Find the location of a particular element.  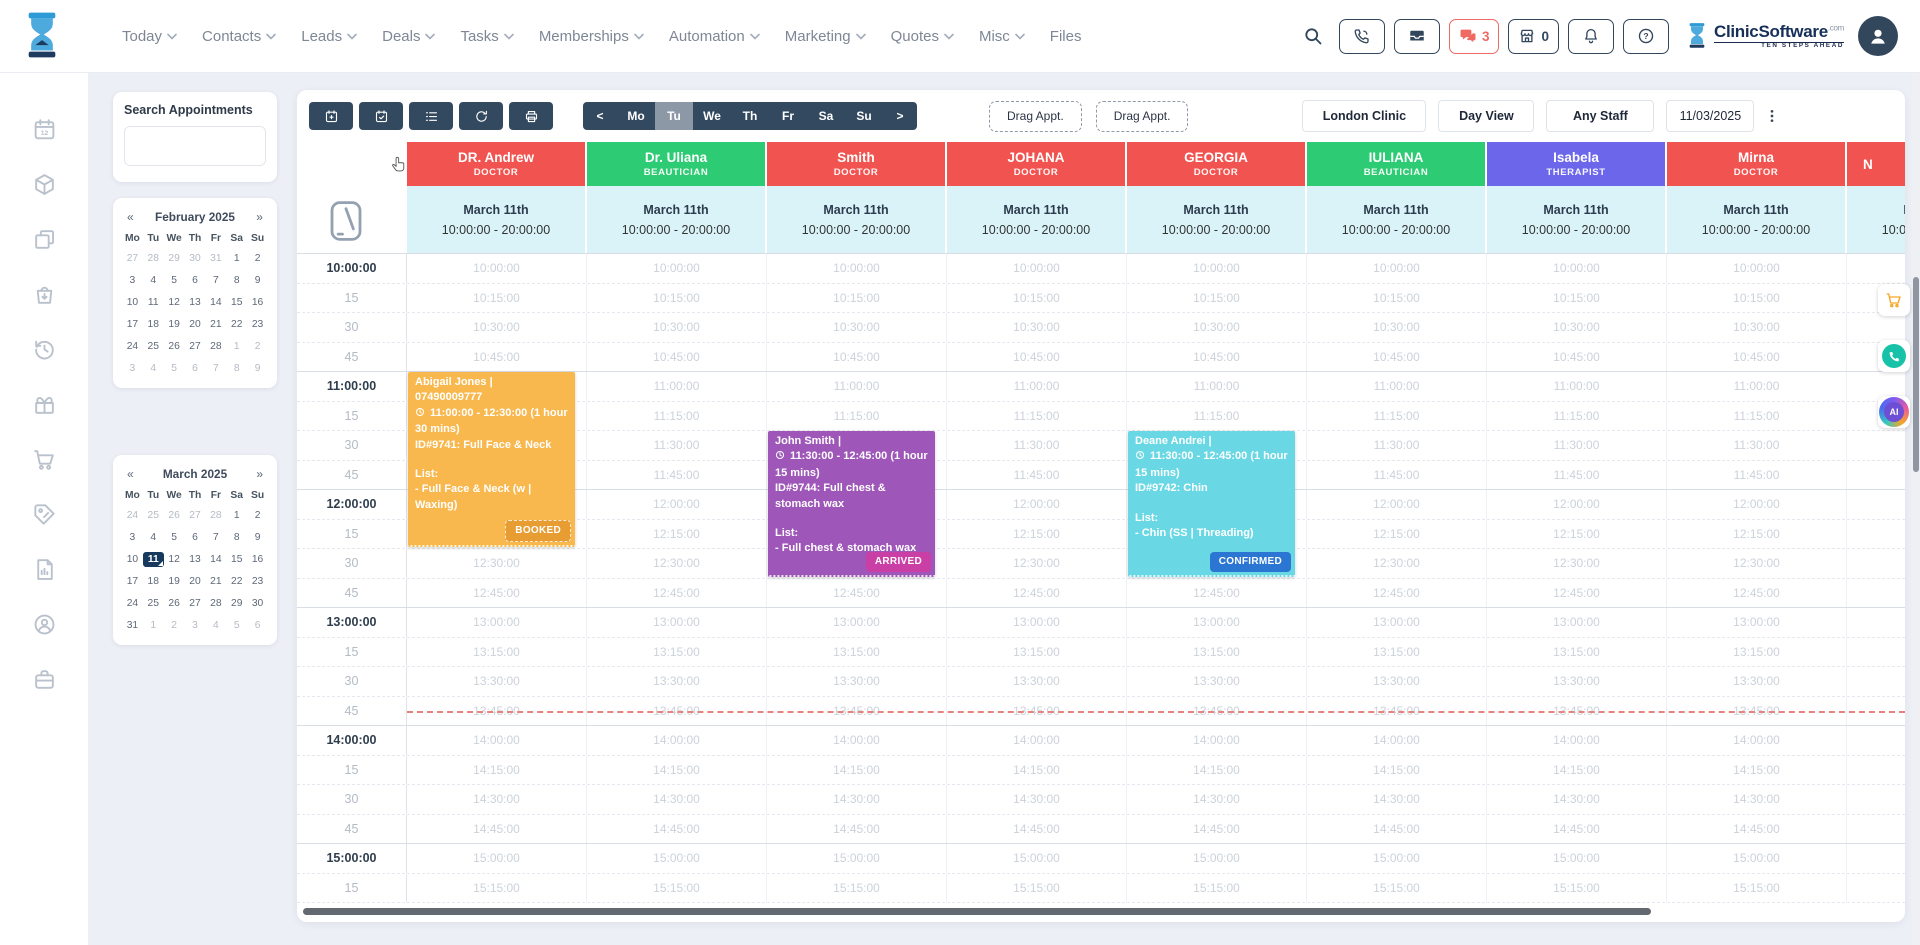

new-appointment-button is located at coordinates (331, 116).